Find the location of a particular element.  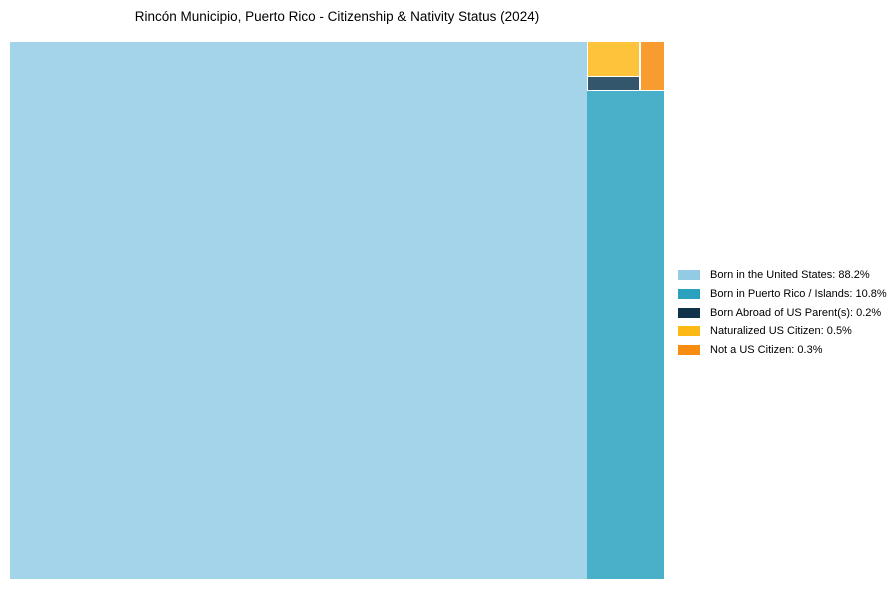

legend-label-naturalized-us-citizen: Naturalized US Citizen: 0.5% is located at coordinates (781, 331).